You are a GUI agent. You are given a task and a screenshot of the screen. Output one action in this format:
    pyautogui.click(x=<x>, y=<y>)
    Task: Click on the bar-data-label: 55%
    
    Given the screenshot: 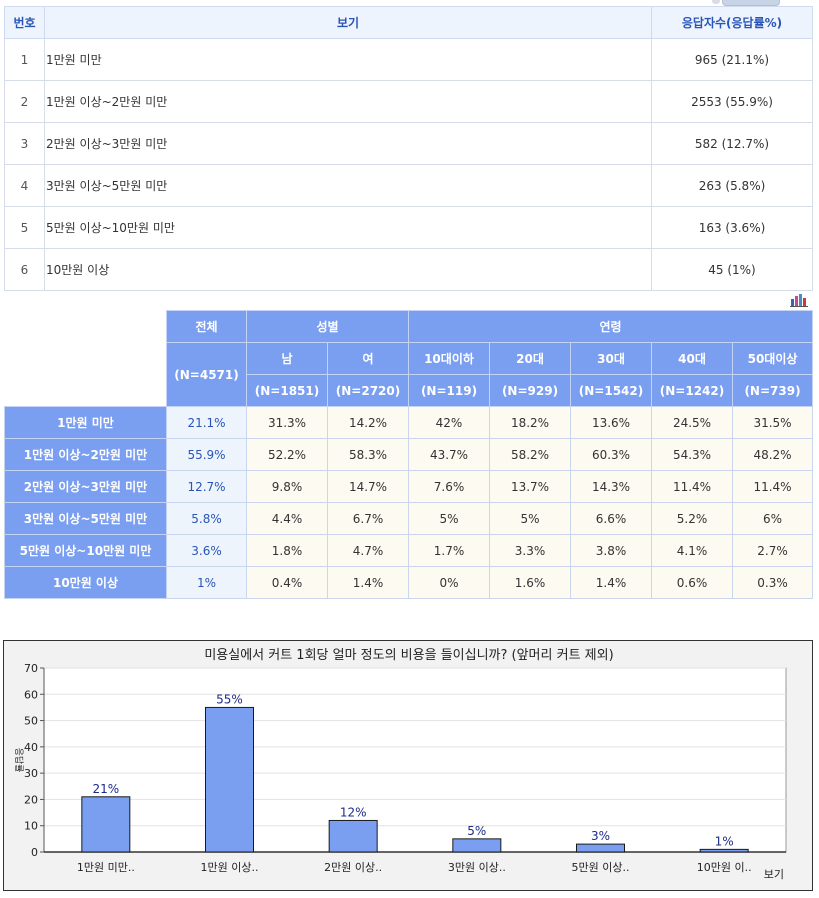 What is the action you would take?
    pyautogui.click(x=229, y=699)
    